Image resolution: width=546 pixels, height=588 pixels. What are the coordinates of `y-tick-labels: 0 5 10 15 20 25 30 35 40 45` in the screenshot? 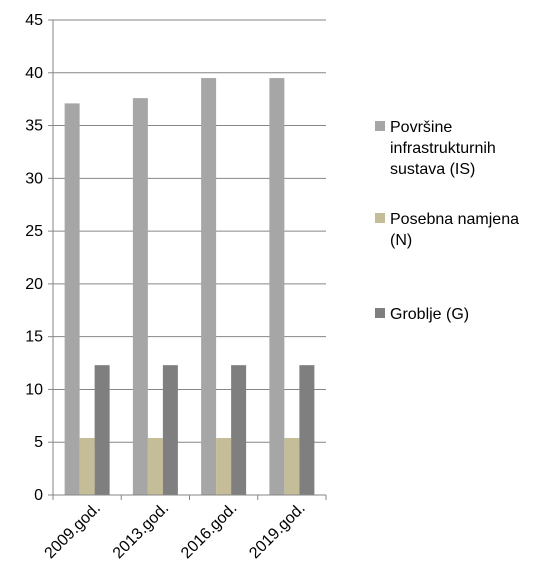 It's located at (34, 258).